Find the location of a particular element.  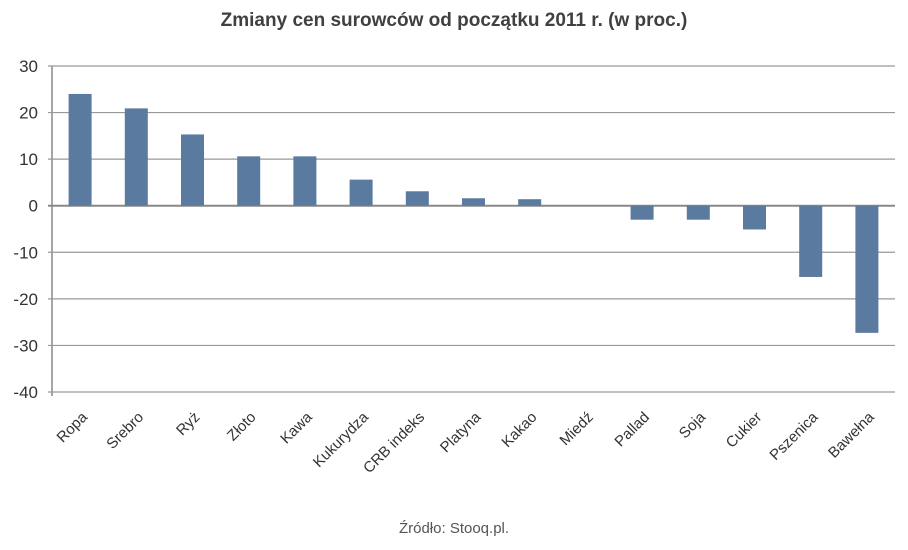

bar-platyna is located at coordinates (473, 202).